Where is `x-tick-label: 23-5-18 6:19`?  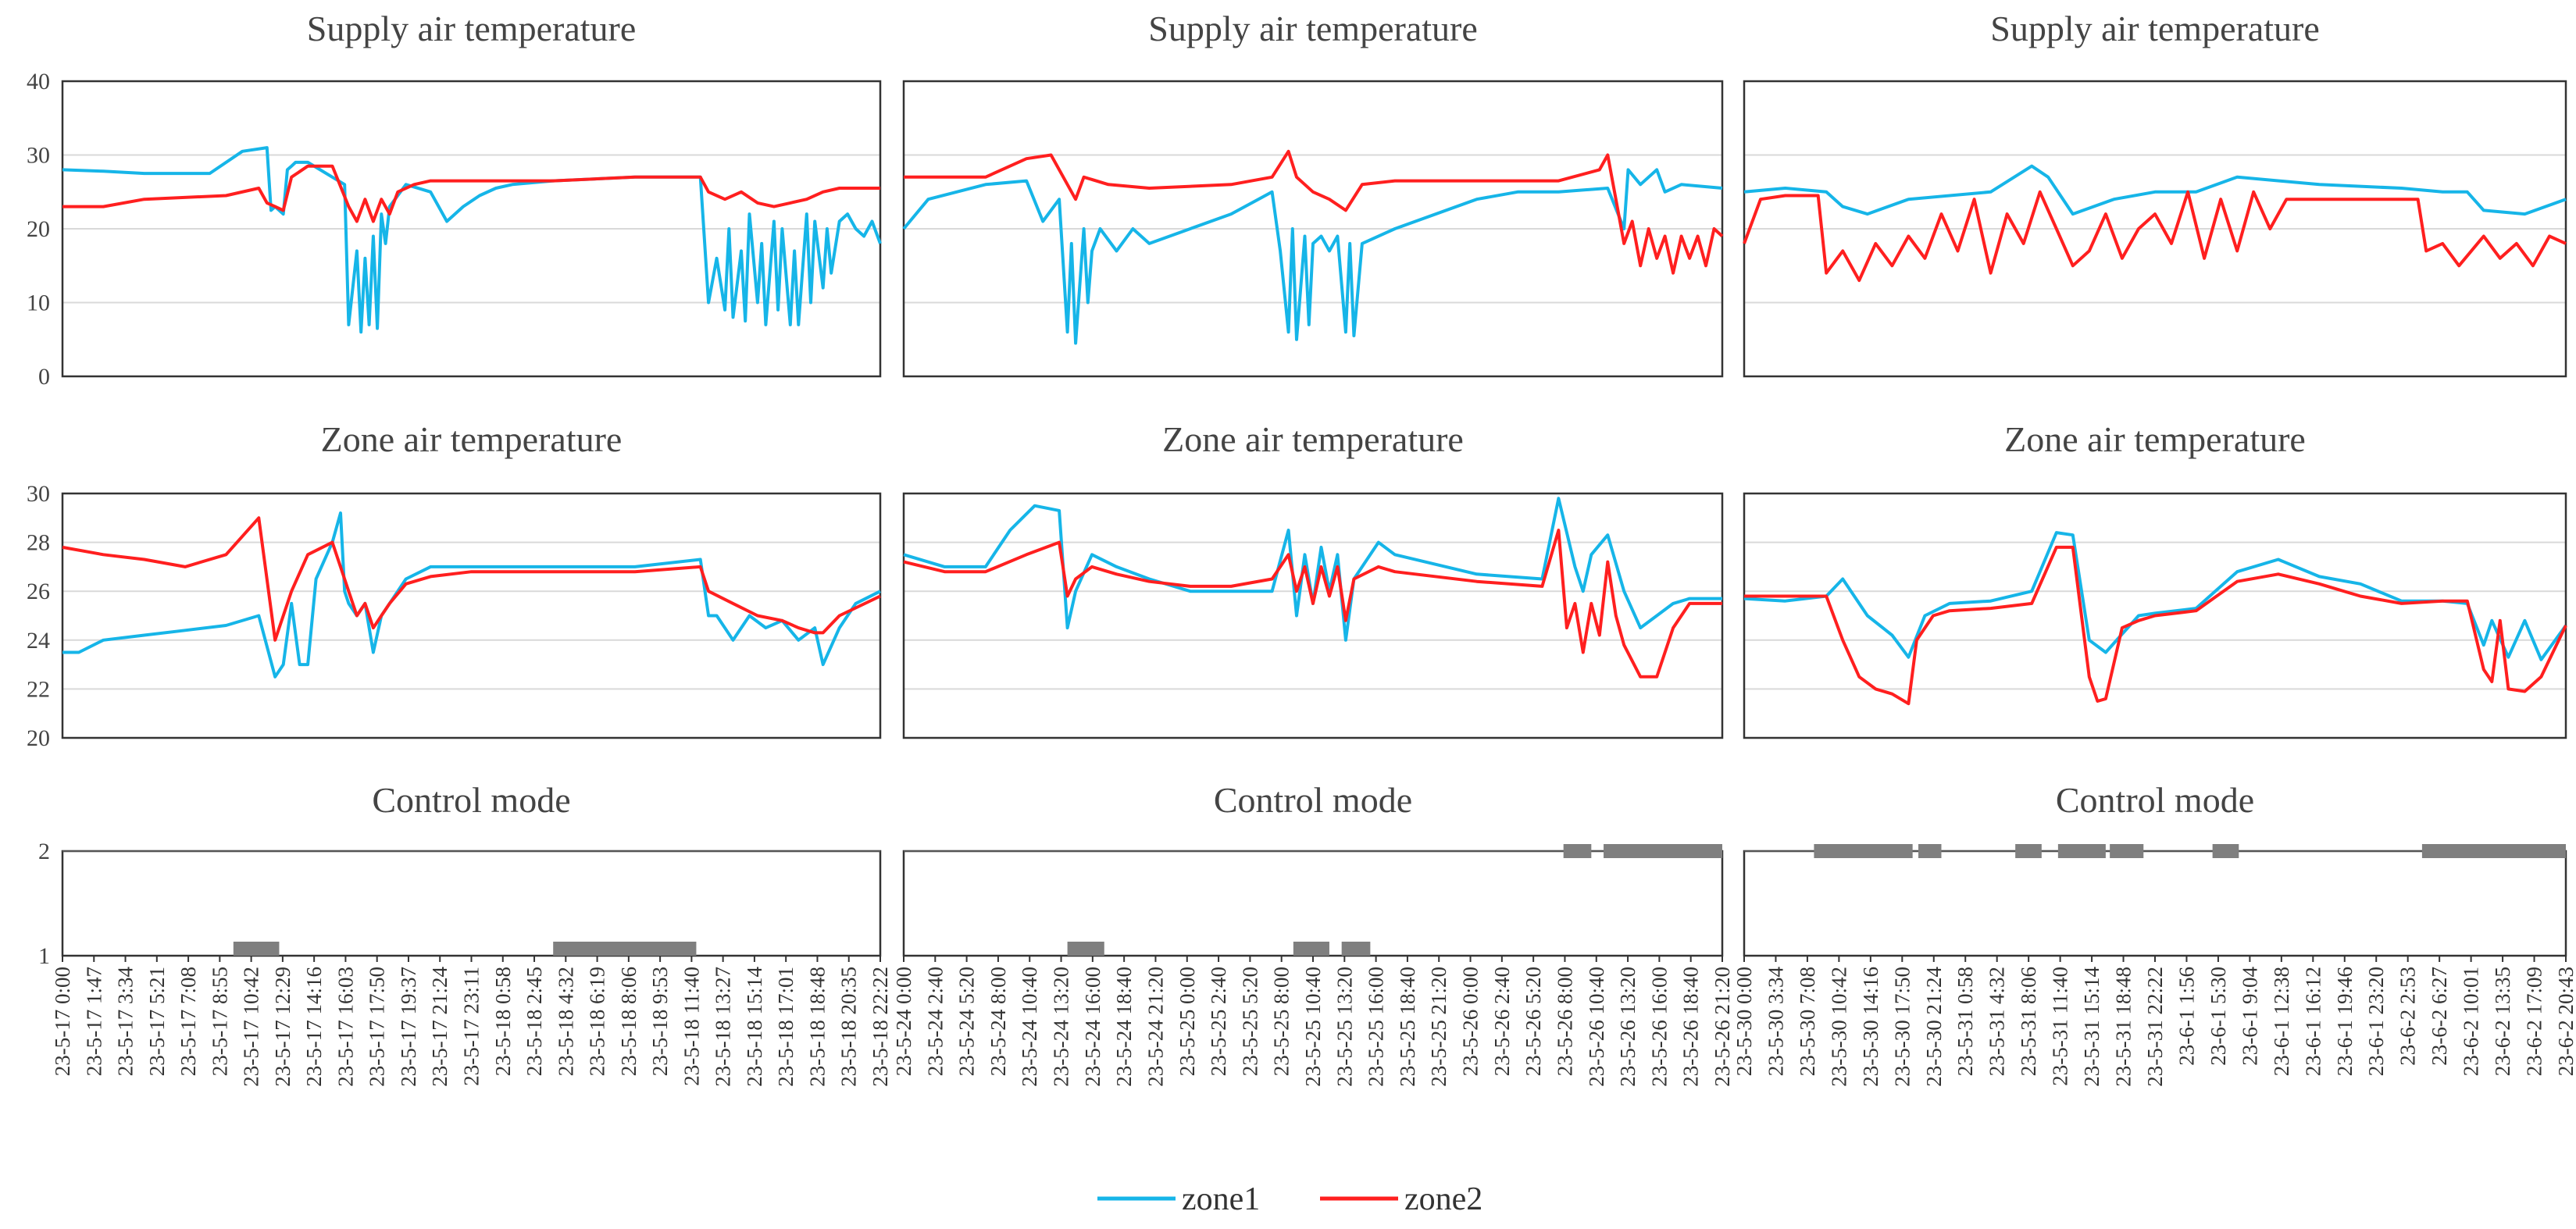
x-tick-label: 23-5-18 6:19 is located at coordinates (597, 1021).